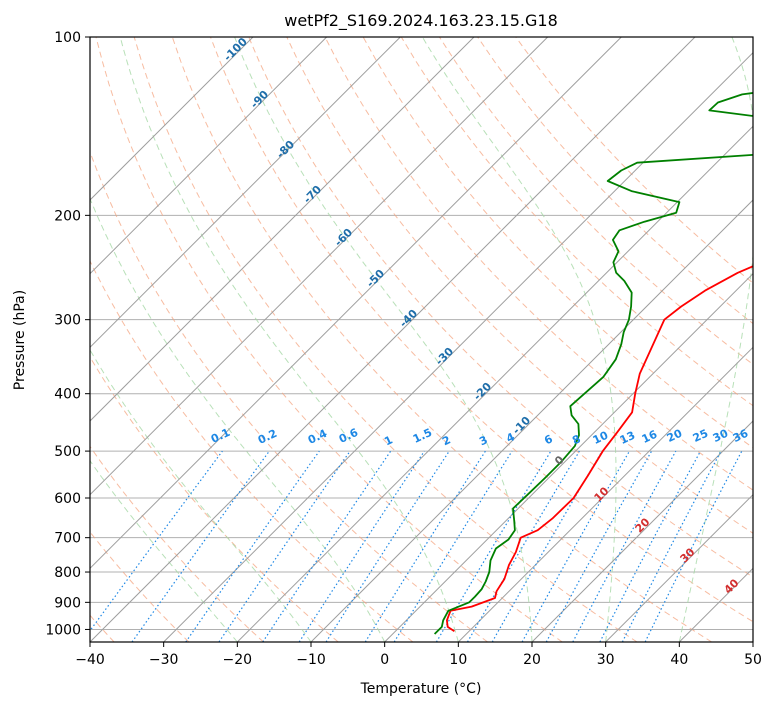 The height and width of the screenshot is (708, 775). What do you see at coordinates (164, 660) in the screenshot?
I see `x-tick-label: −30` at bounding box center [164, 660].